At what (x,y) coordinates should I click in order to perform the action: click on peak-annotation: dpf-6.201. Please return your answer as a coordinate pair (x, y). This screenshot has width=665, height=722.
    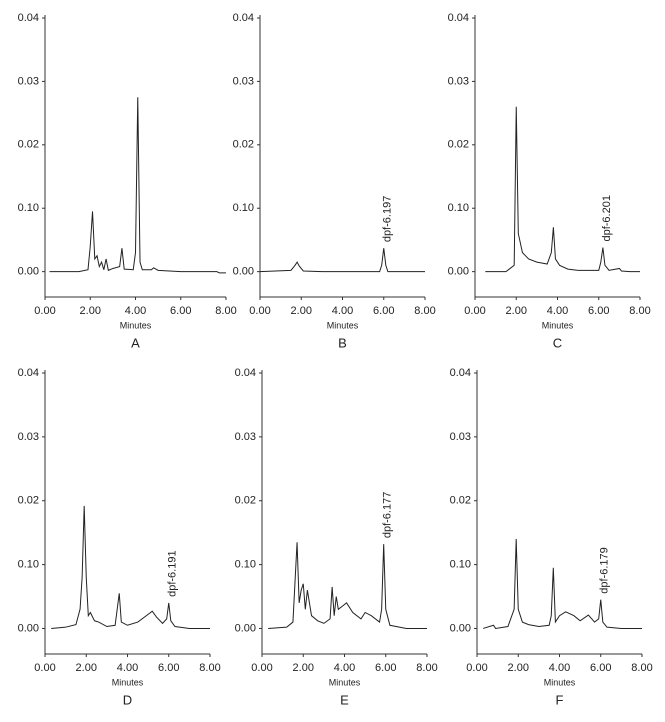
    Looking at the image, I should click on (607, 218).